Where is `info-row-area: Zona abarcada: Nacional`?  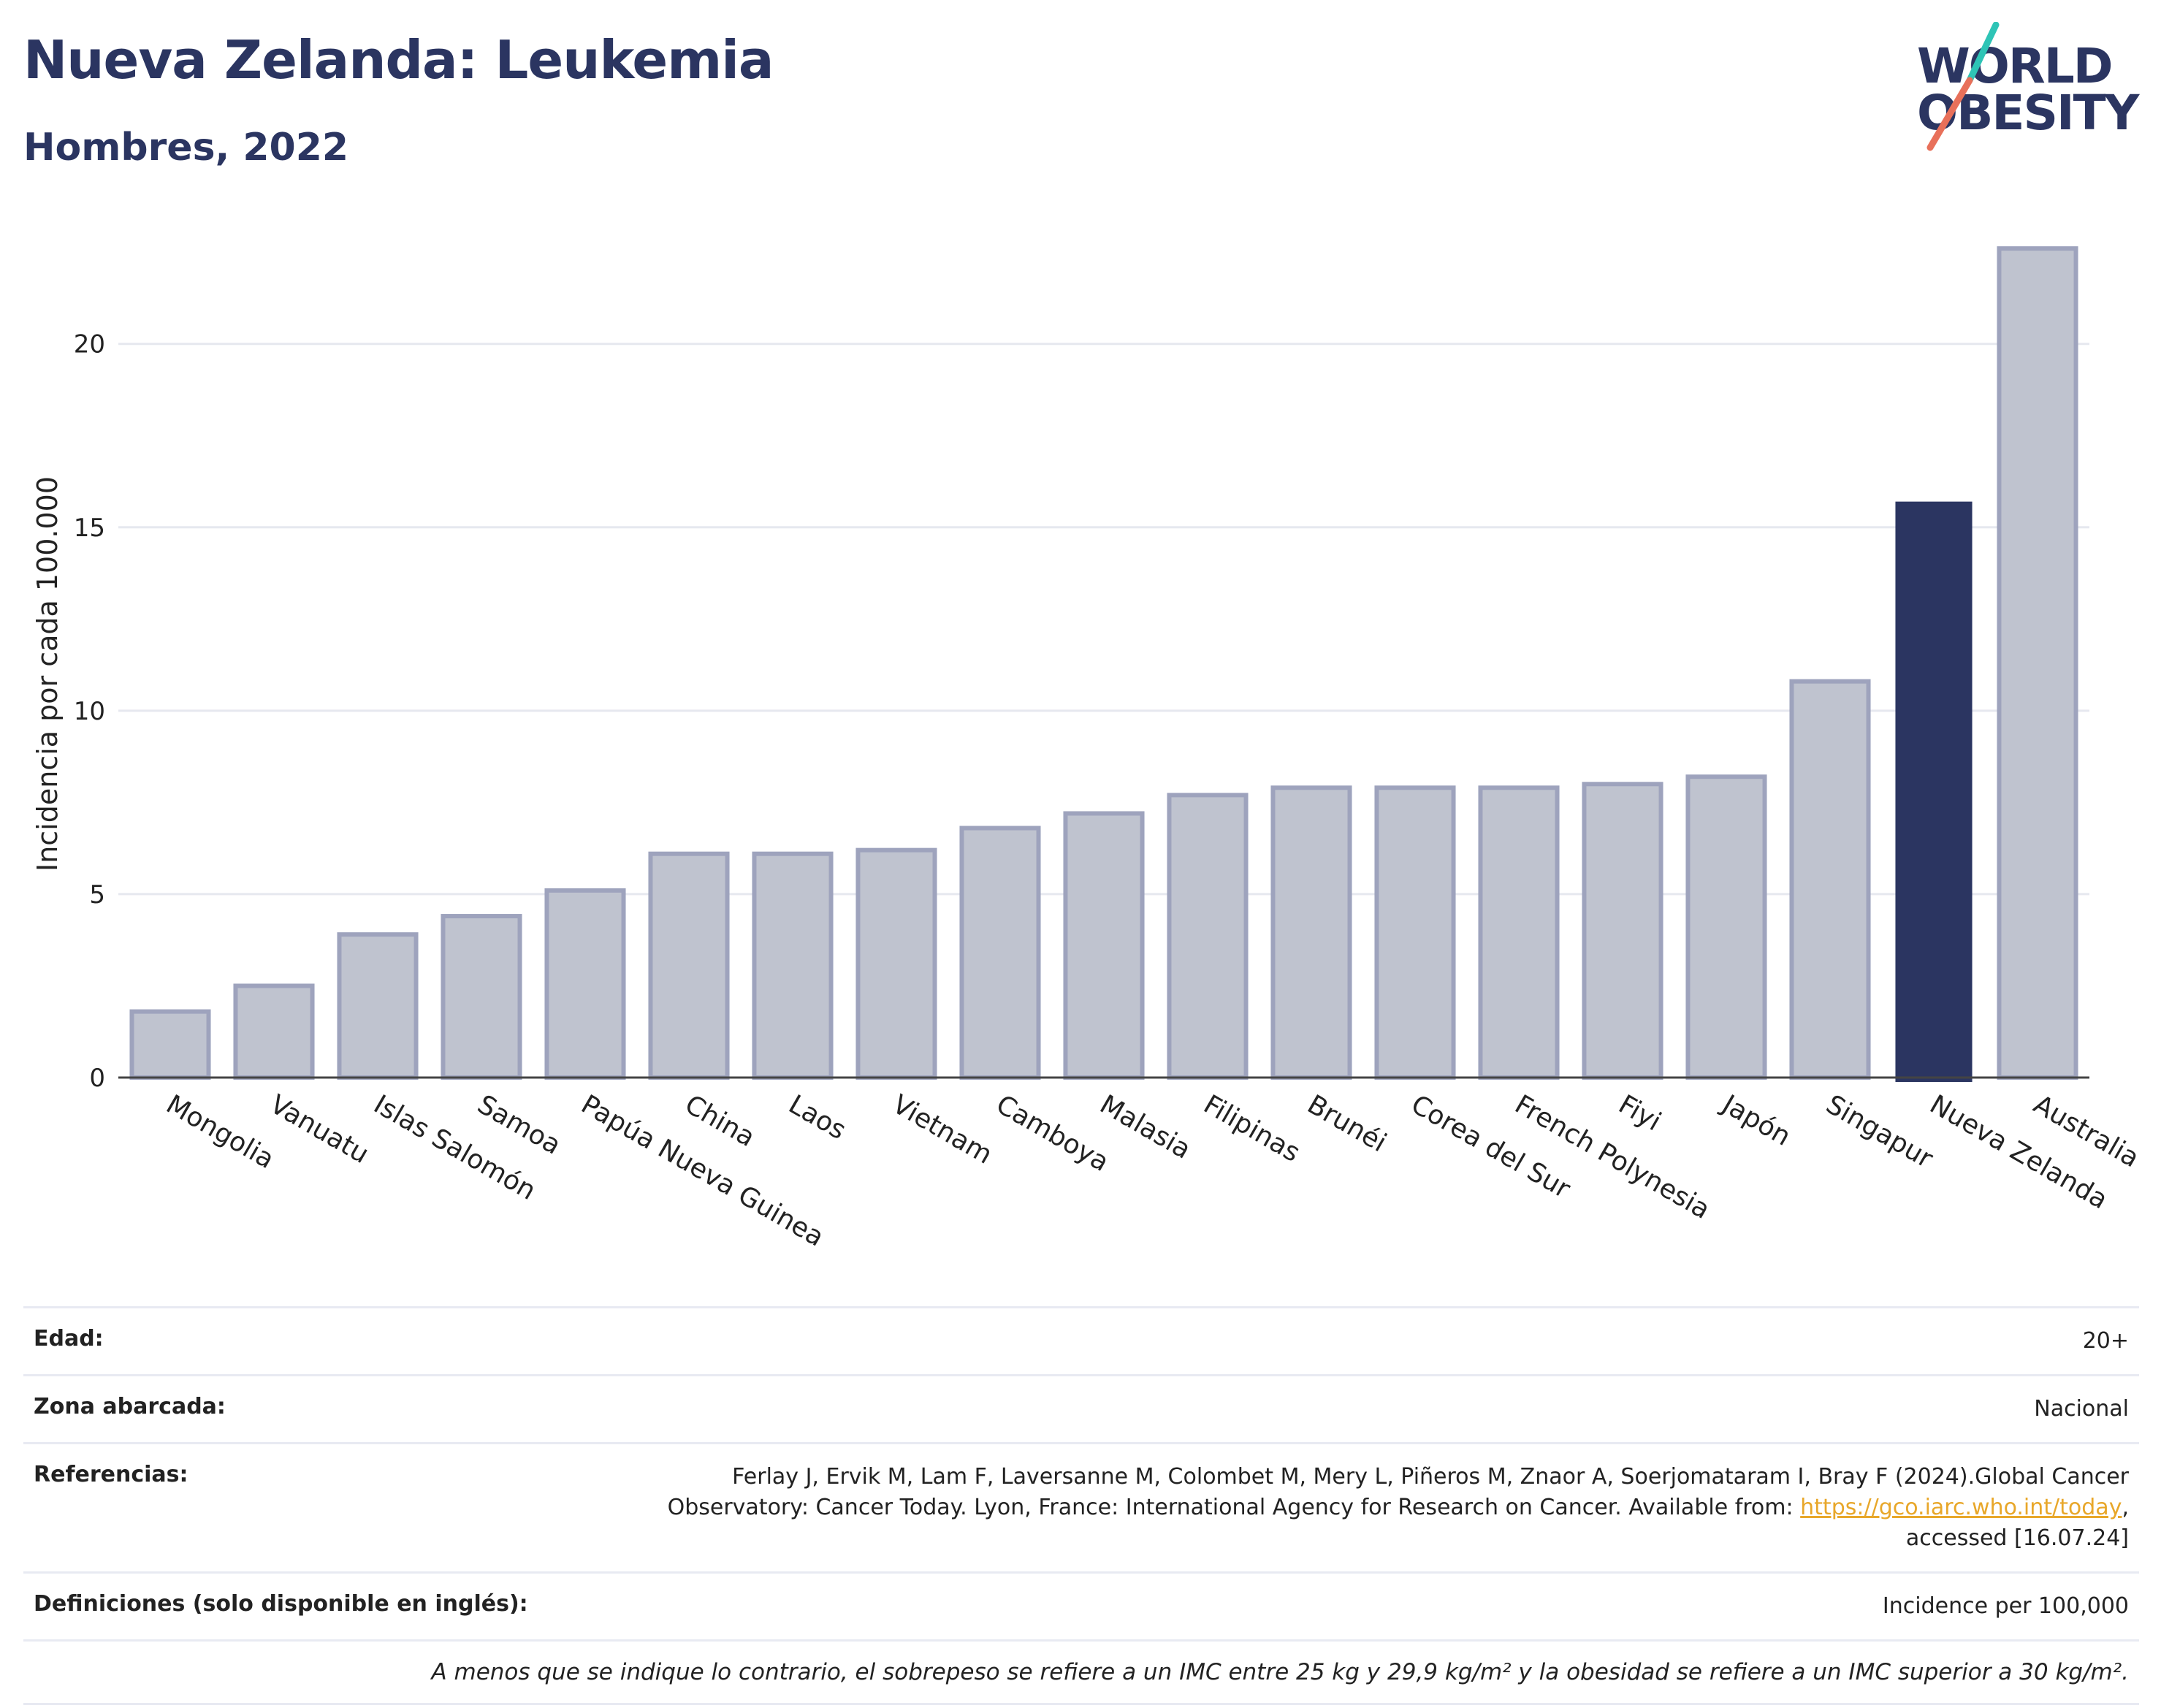 info-row-area: Zona abarcada: Nacional is located at coordinates (1081, 1409).